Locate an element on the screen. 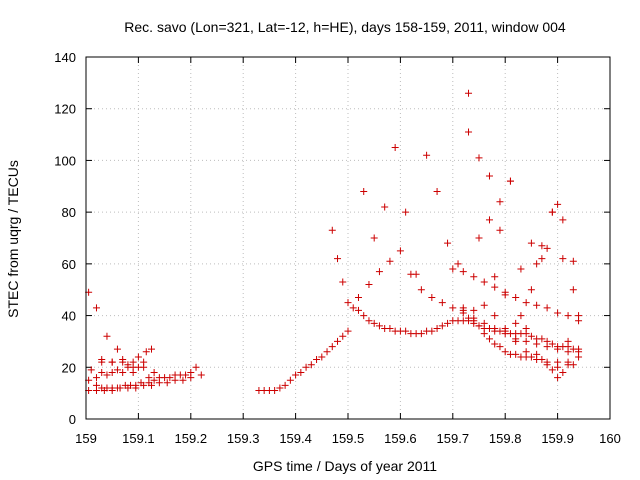 Image resolution: width=640 pixels, height=480 pixels. x-tick-label: 159.6 is located at coordinates (400, 438).